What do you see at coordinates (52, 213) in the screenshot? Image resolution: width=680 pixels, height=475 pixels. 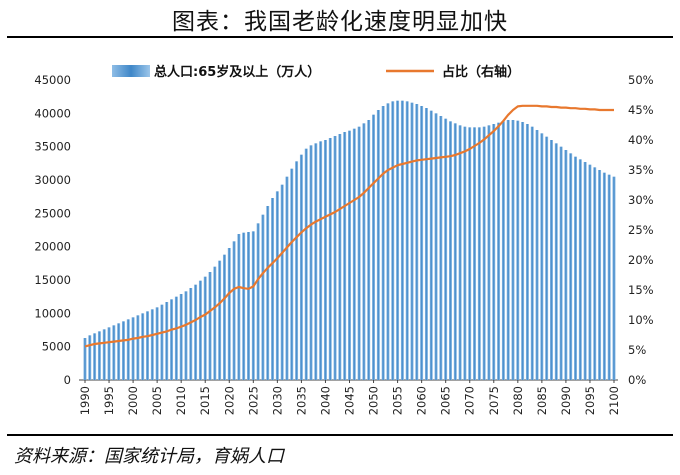 I see `y-left-tick-label: 25000` at bounding box center [52, 213].